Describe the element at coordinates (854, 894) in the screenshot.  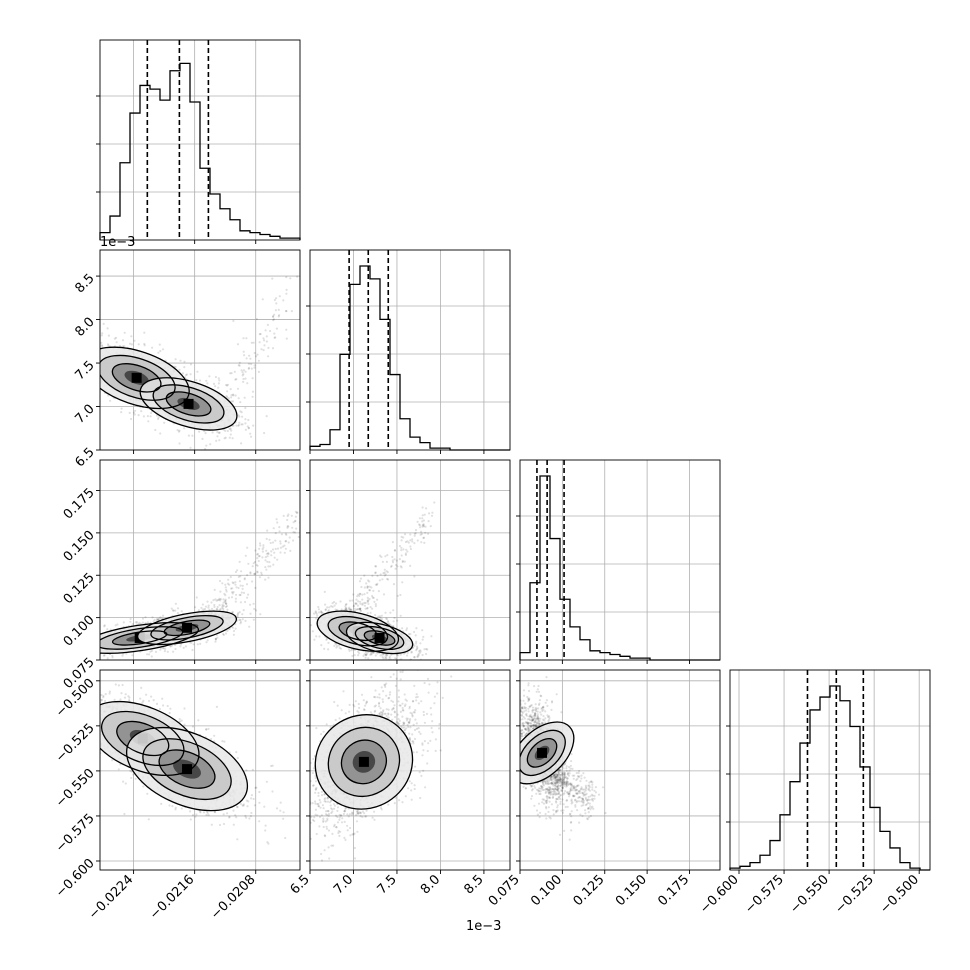
I see `x-tick-label: −0.525` at that location.